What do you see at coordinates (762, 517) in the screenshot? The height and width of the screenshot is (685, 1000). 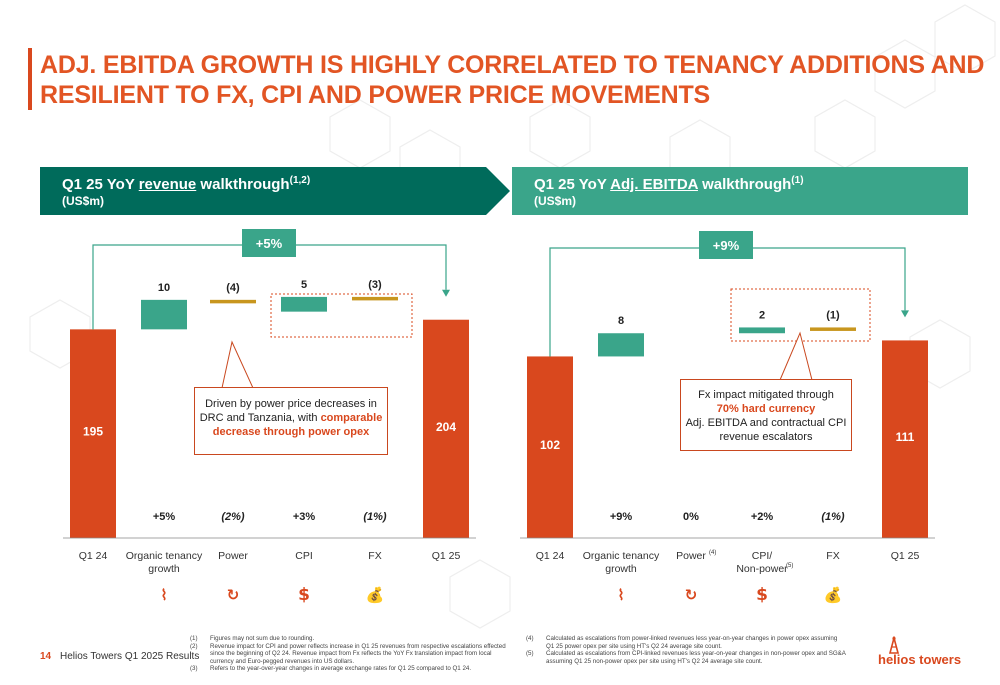 I see `ebitda-pct-label-3: +2%` at bounding box center [762, 517].